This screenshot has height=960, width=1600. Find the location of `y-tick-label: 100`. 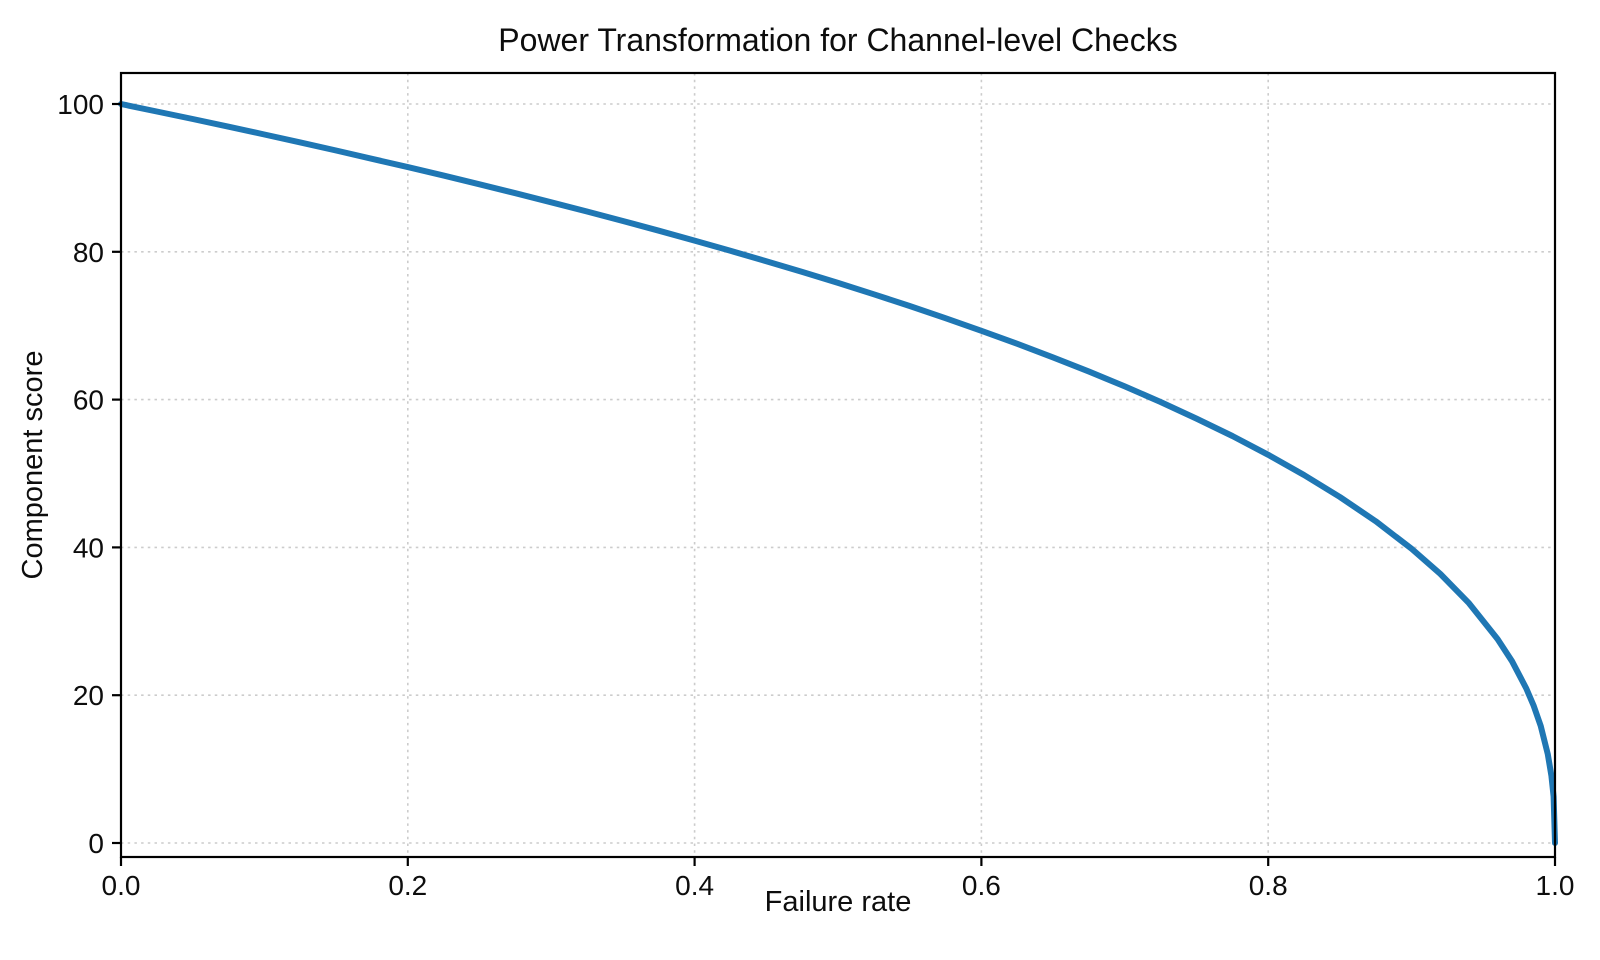

y-tick-label: 100 is located at coordinates (80, 104).